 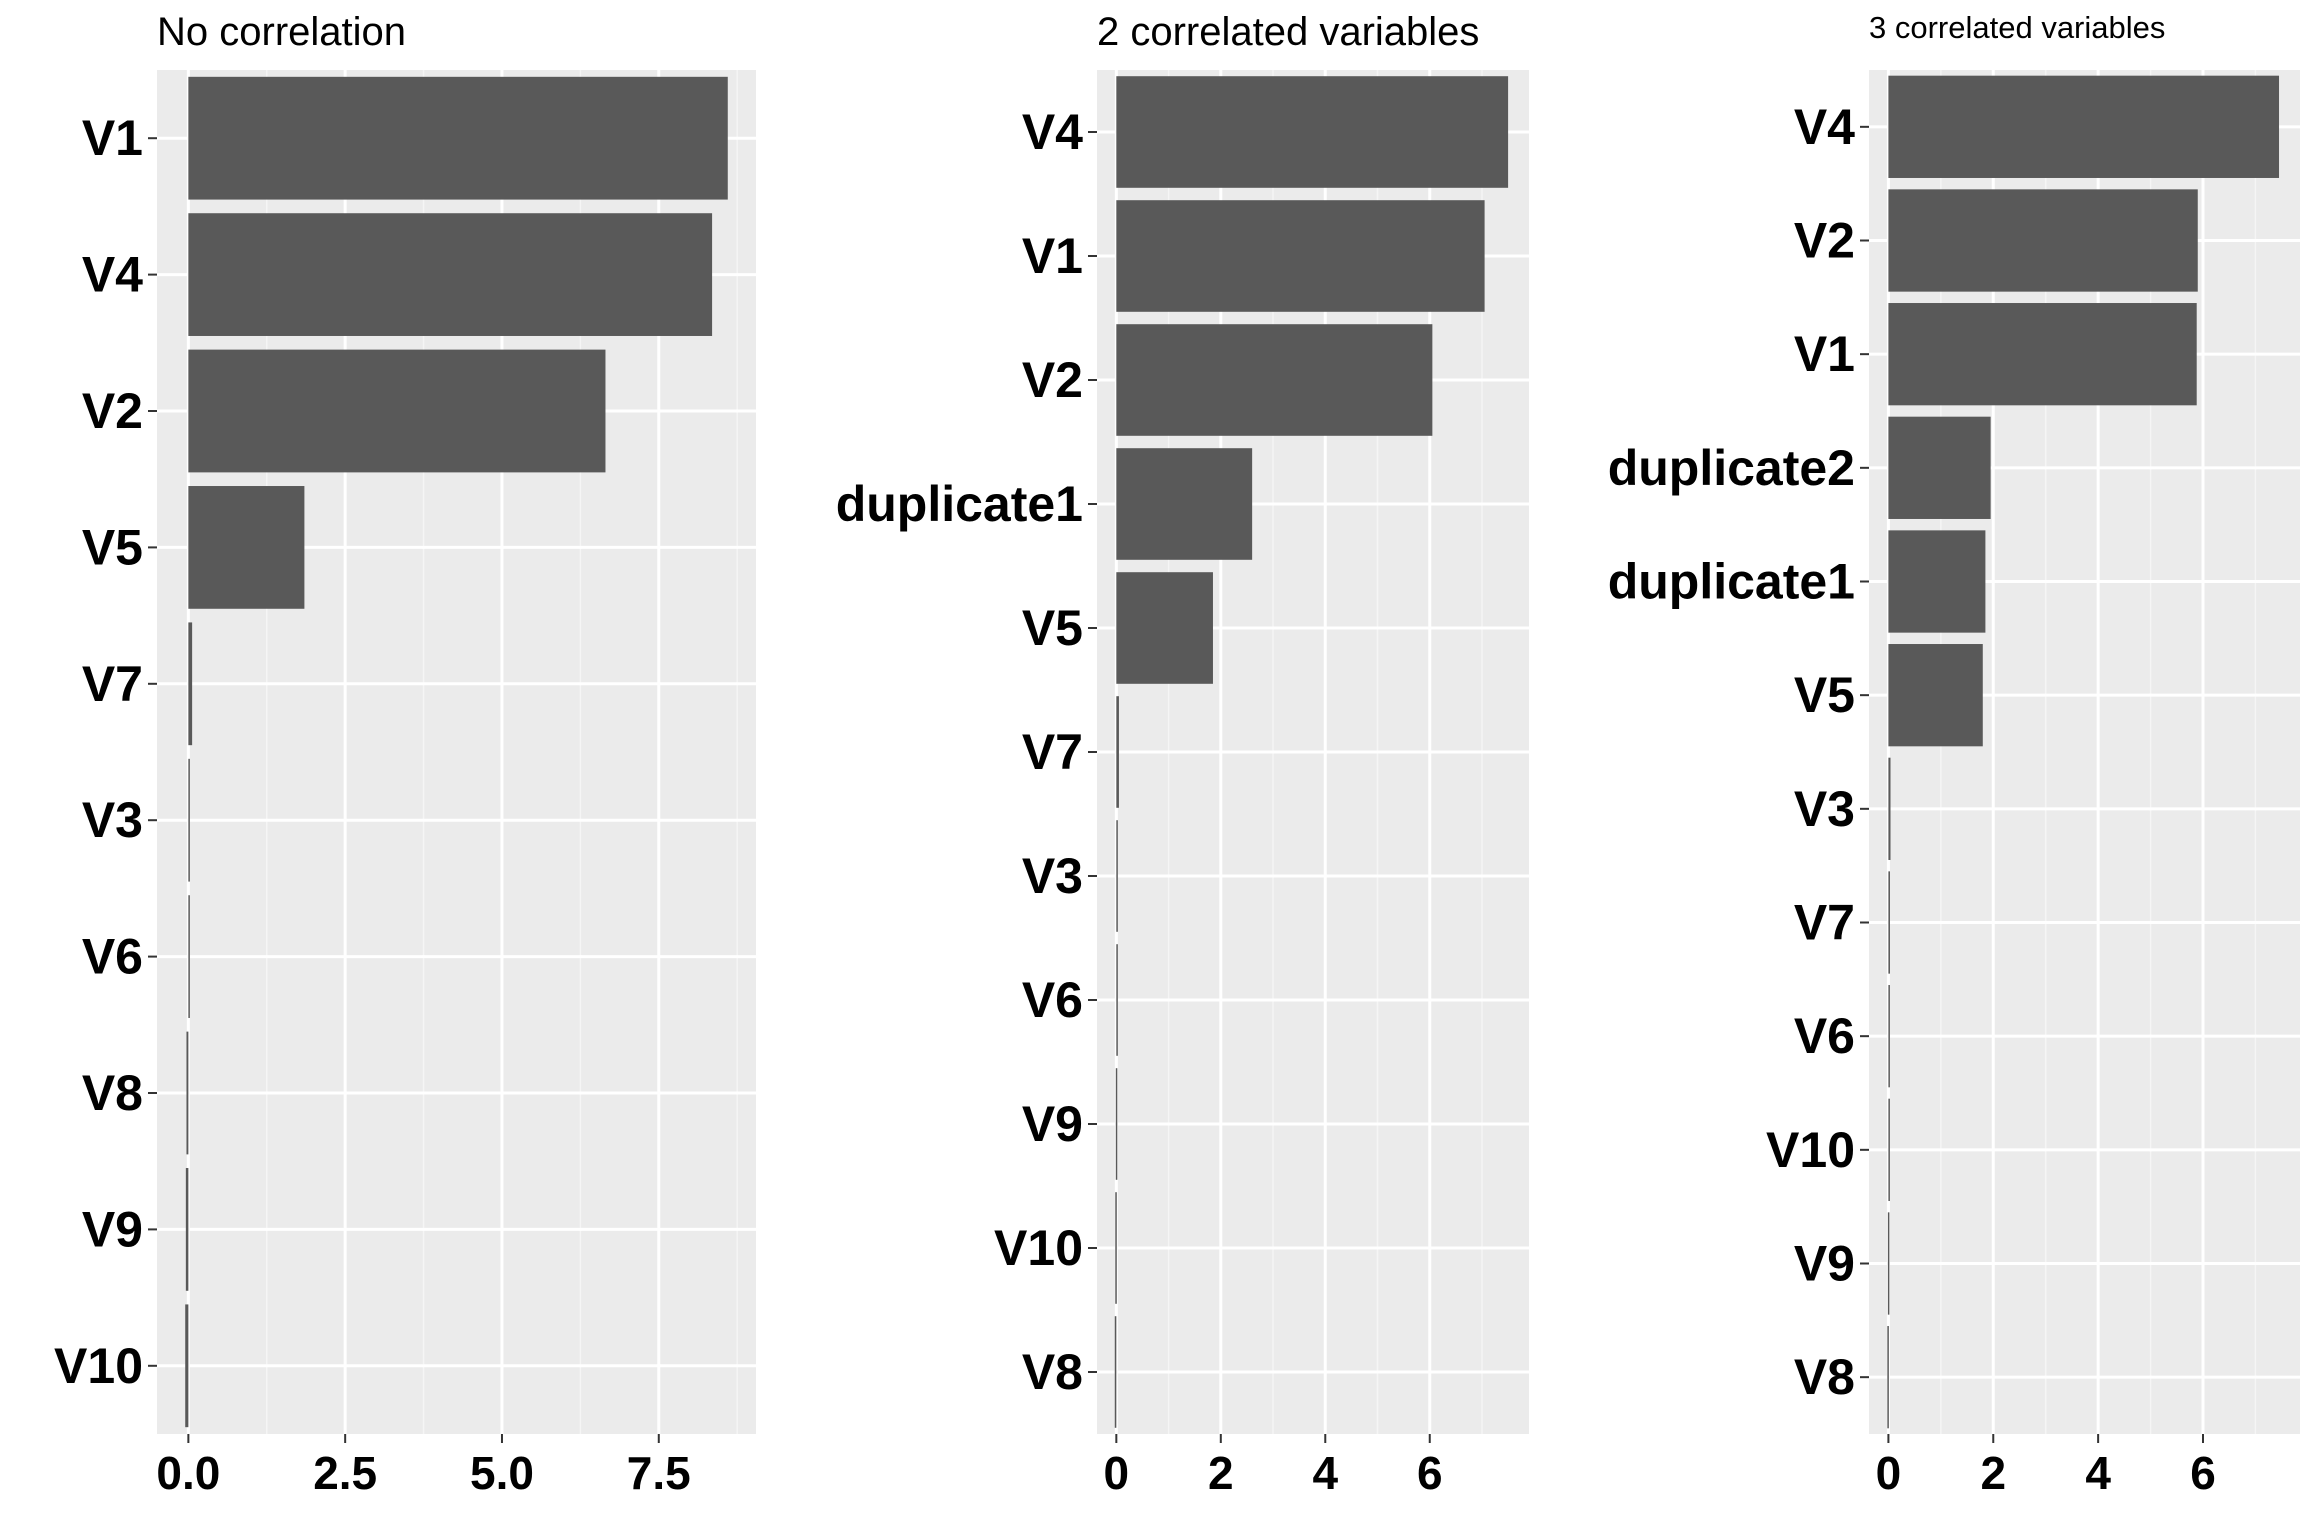 What do you see at coordinates (2017, 27) in the screenshot?
I see `panel-title: 3 correlated variables` at bounding box center [2017, 27].